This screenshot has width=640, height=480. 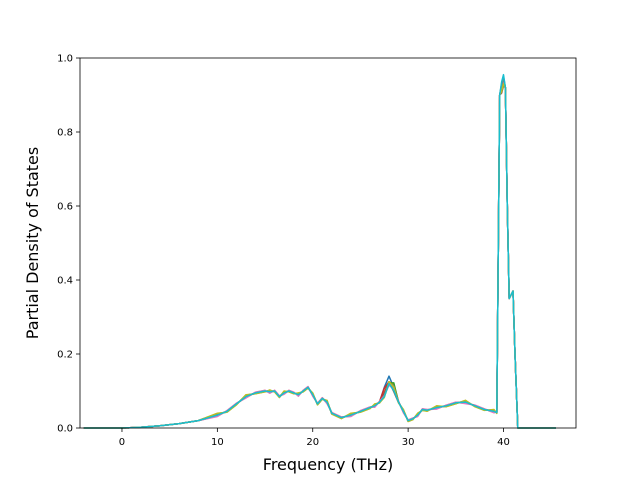 What do you see at coordinates (65, 355) in the screenshot?
I see `y-tick-label: 0.2` at bounding box center [65, 355].